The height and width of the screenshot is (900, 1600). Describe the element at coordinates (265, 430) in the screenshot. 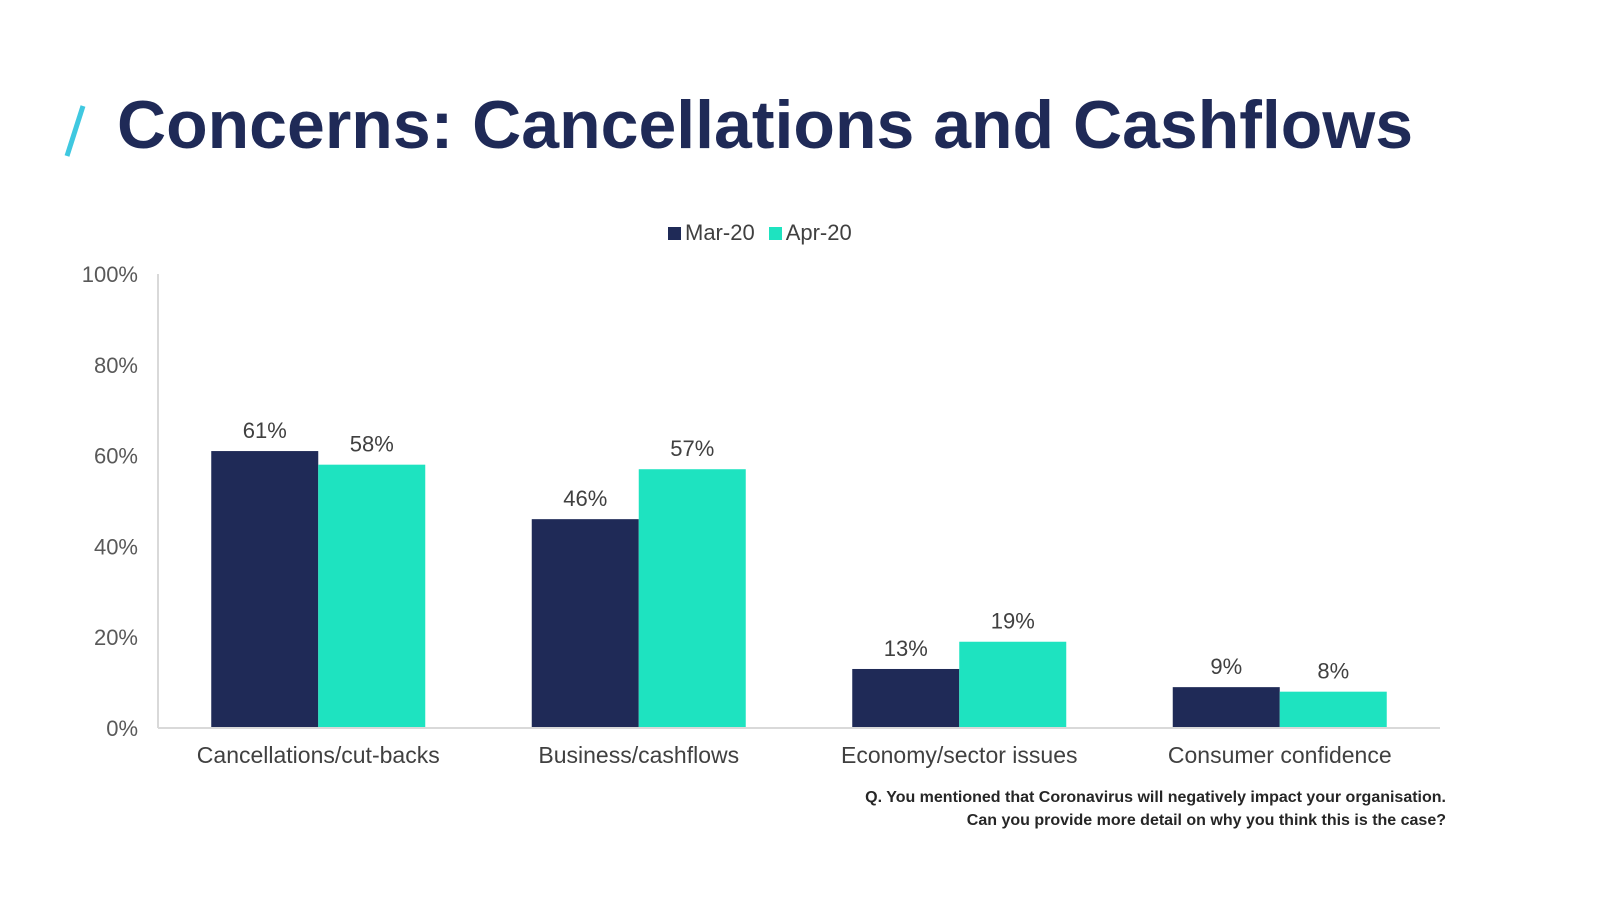

I see `data-label: 61%` at that location.